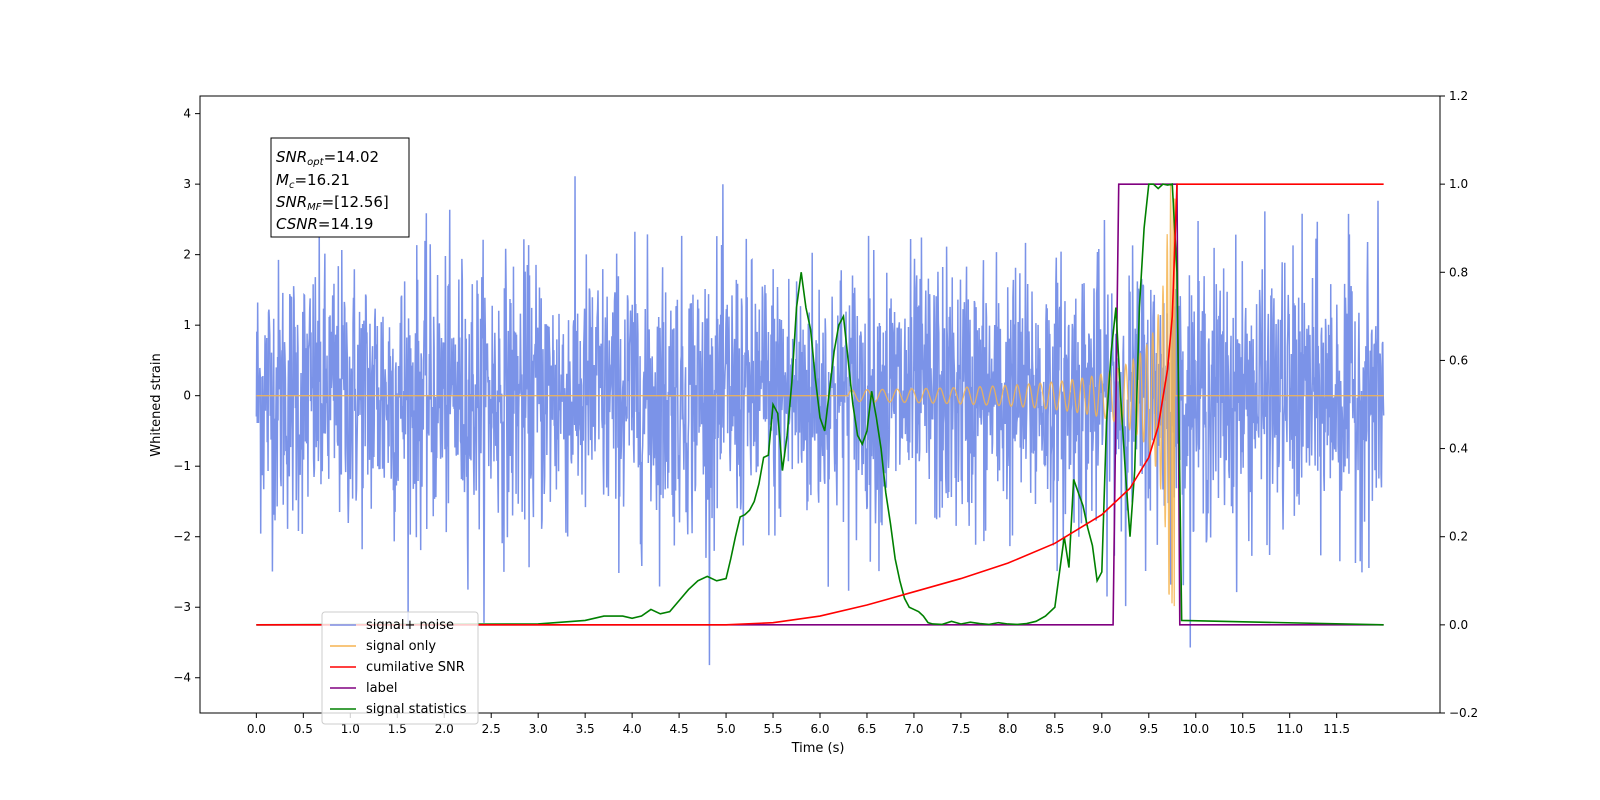 The width and height of the screenshot is (1600, 800). I want to click on x-tick-label: 10.5, so click(1242, 729).